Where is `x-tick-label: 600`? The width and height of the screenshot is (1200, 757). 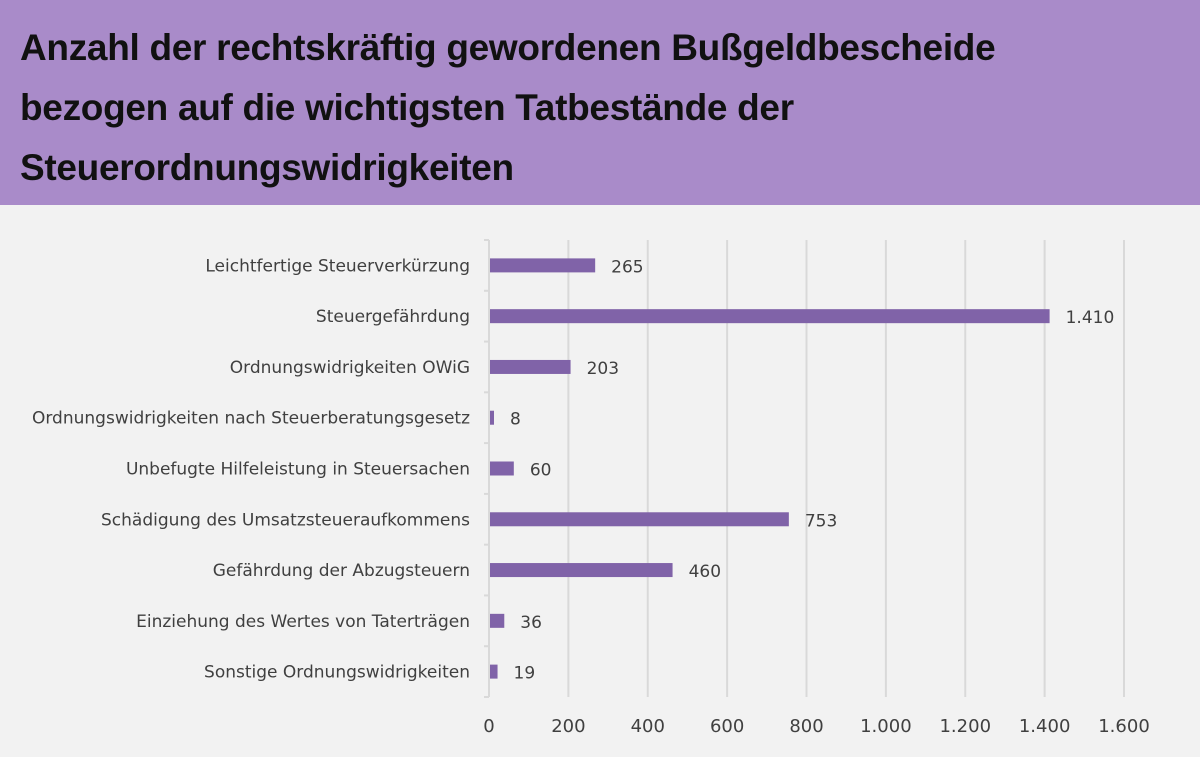 x-tick-label: 600 is located at coordinates (727, 726).